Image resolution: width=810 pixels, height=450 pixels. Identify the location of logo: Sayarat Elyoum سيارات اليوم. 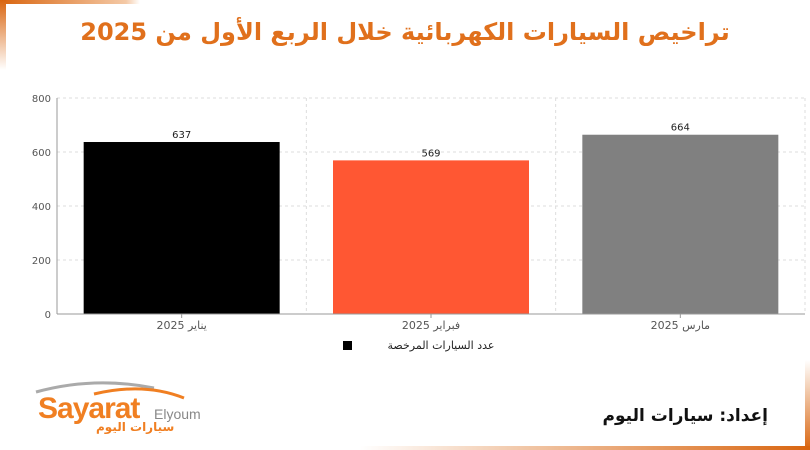
(129, 410).